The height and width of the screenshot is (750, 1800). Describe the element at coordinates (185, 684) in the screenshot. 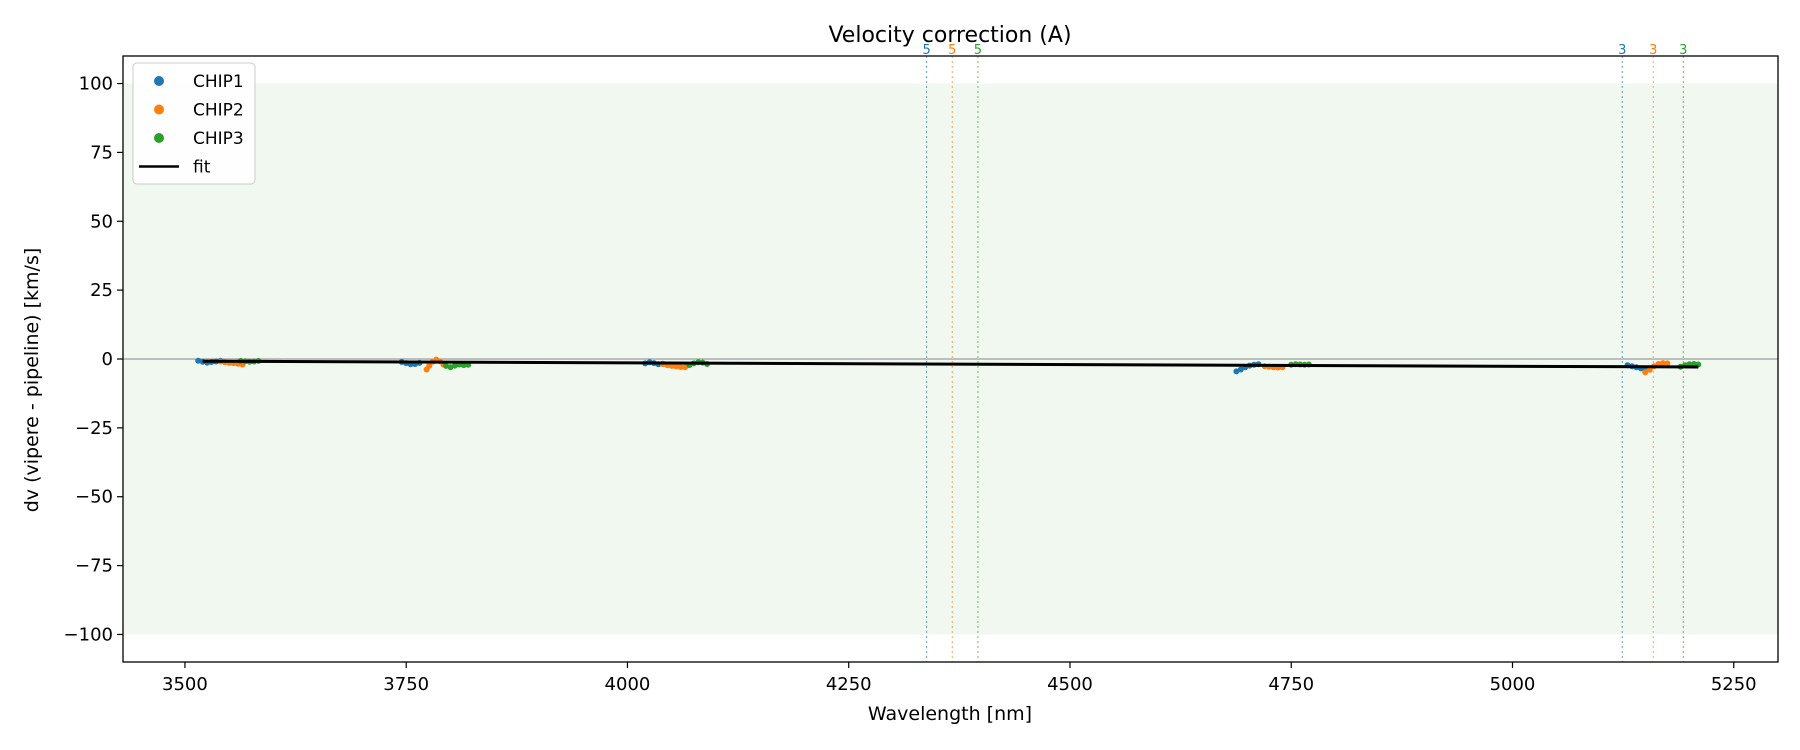

I see `x-tick-label: 3500` at that location.